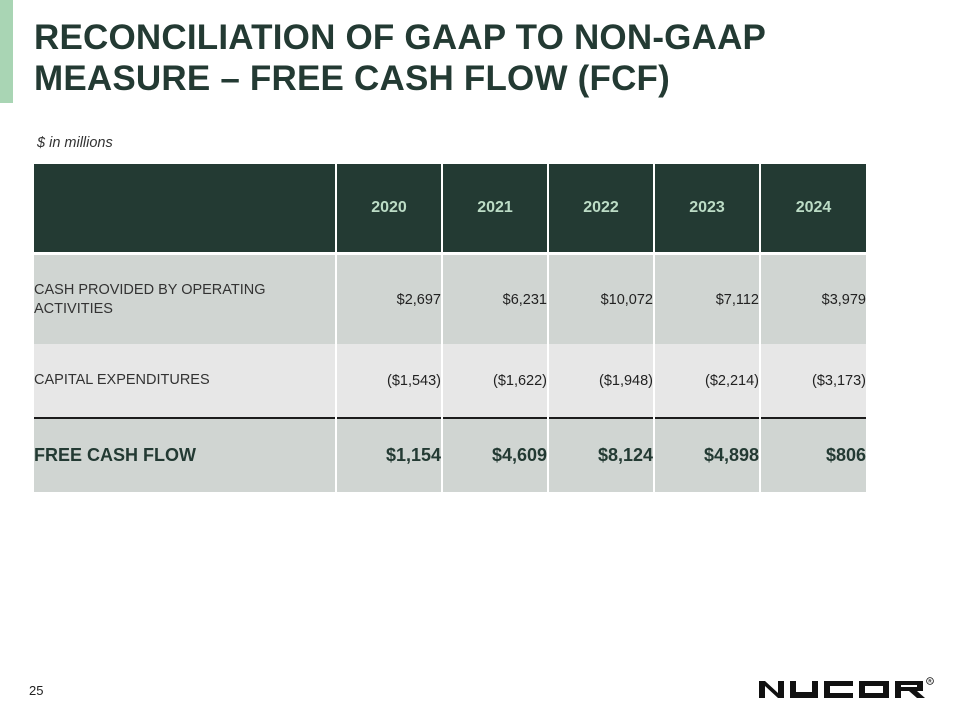  What do you see at coordinates (842, 689) in the screenshot?
I see `nucor-wordmark-icon` at bounding box center [842, 689].